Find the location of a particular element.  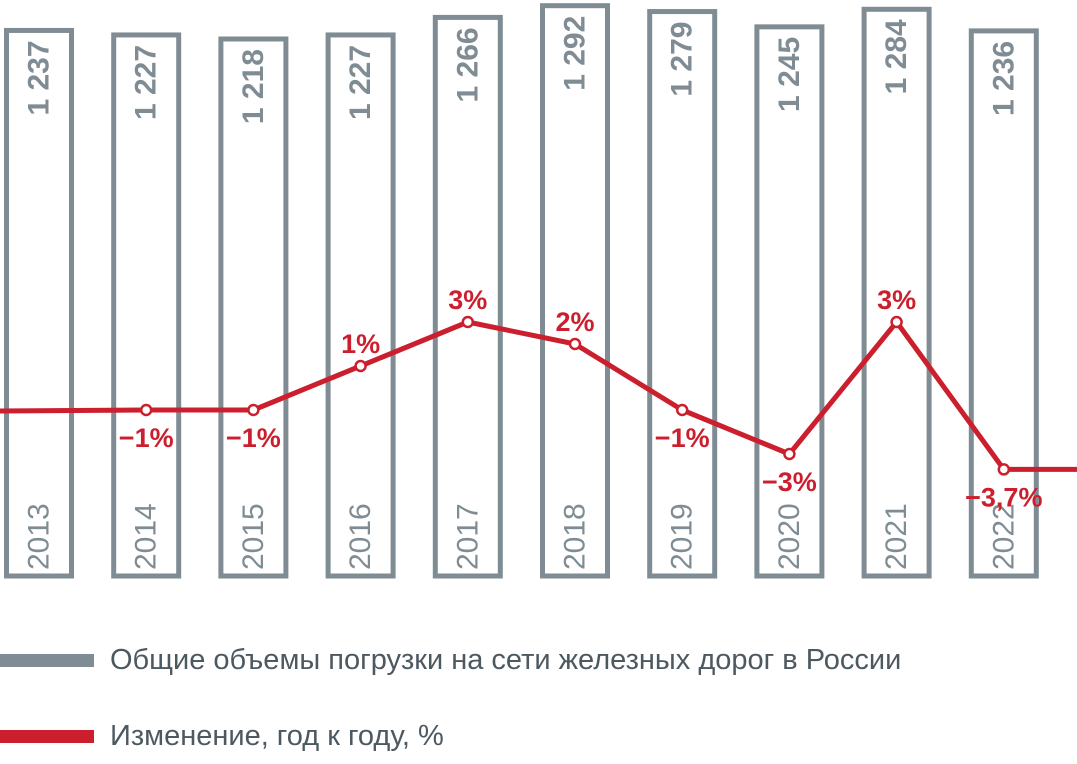

change-point-2016 is located at coordinates (360, 366).